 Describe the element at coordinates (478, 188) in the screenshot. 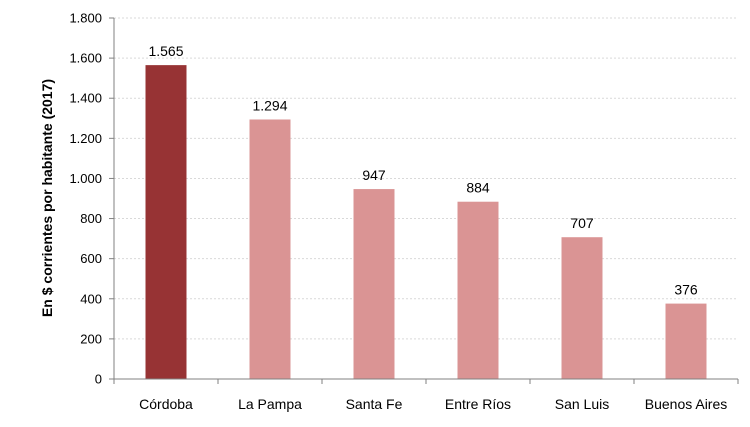

I see `data-label: 884` at that location.